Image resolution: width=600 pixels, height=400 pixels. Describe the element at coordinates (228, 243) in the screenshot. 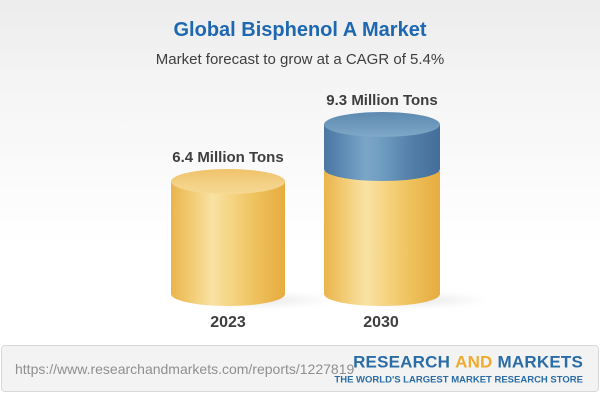

I see `bar-2023-body` at that location.